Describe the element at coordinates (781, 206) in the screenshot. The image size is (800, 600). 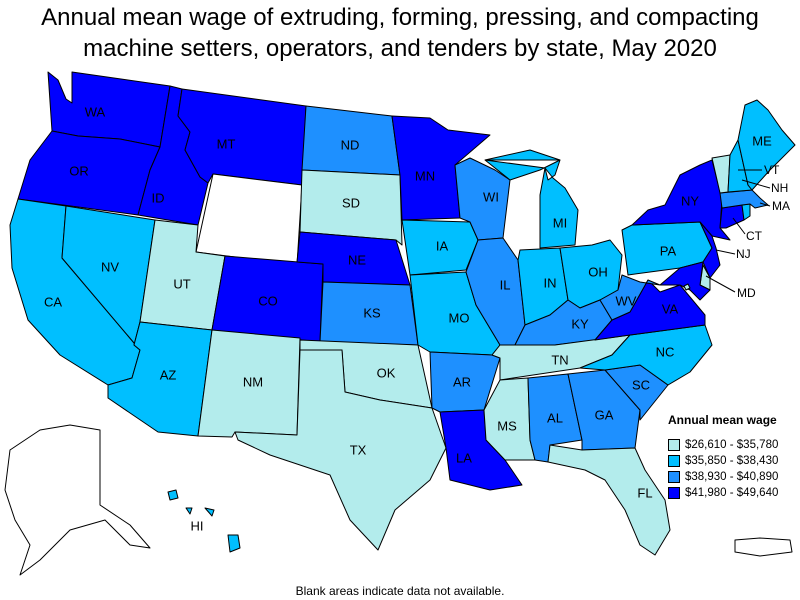
I see `label-ma: MA` at that location.